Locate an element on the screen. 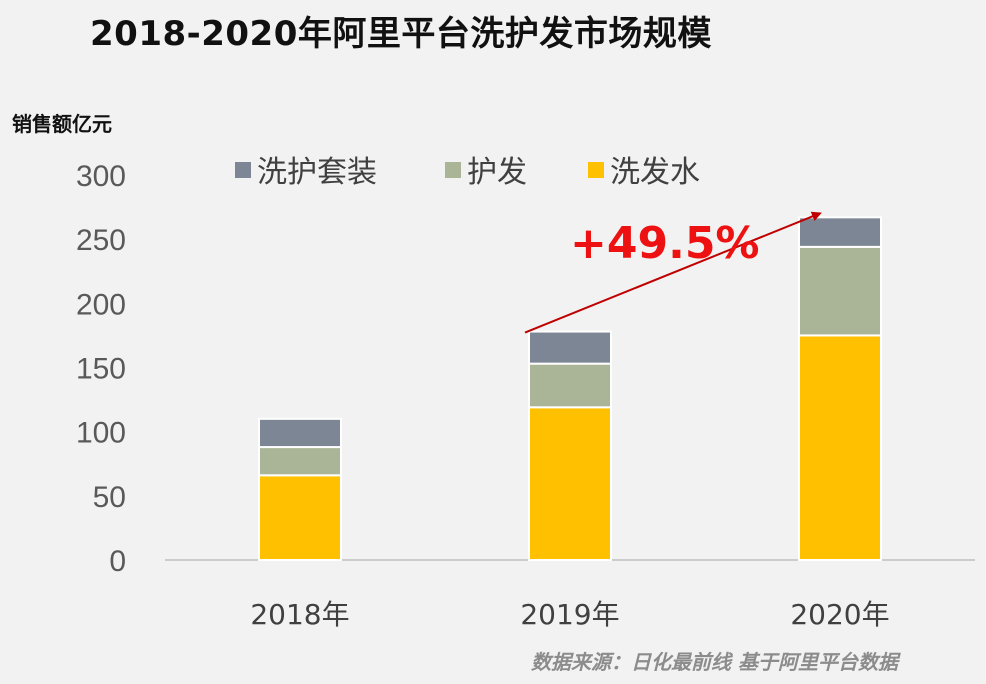  growth-arrow is located at coordinates (673, 272).